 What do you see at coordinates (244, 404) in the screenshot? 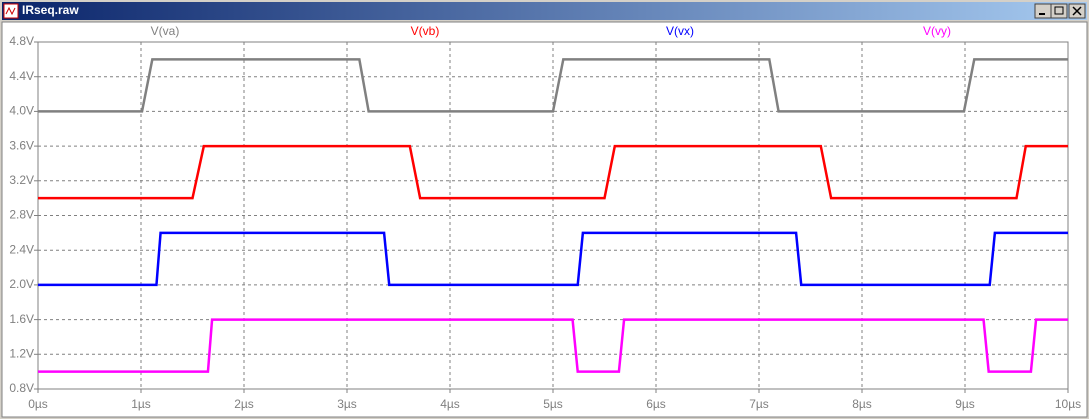
I see `x-tick-label: 2µs` at bounding box center [244, 404].